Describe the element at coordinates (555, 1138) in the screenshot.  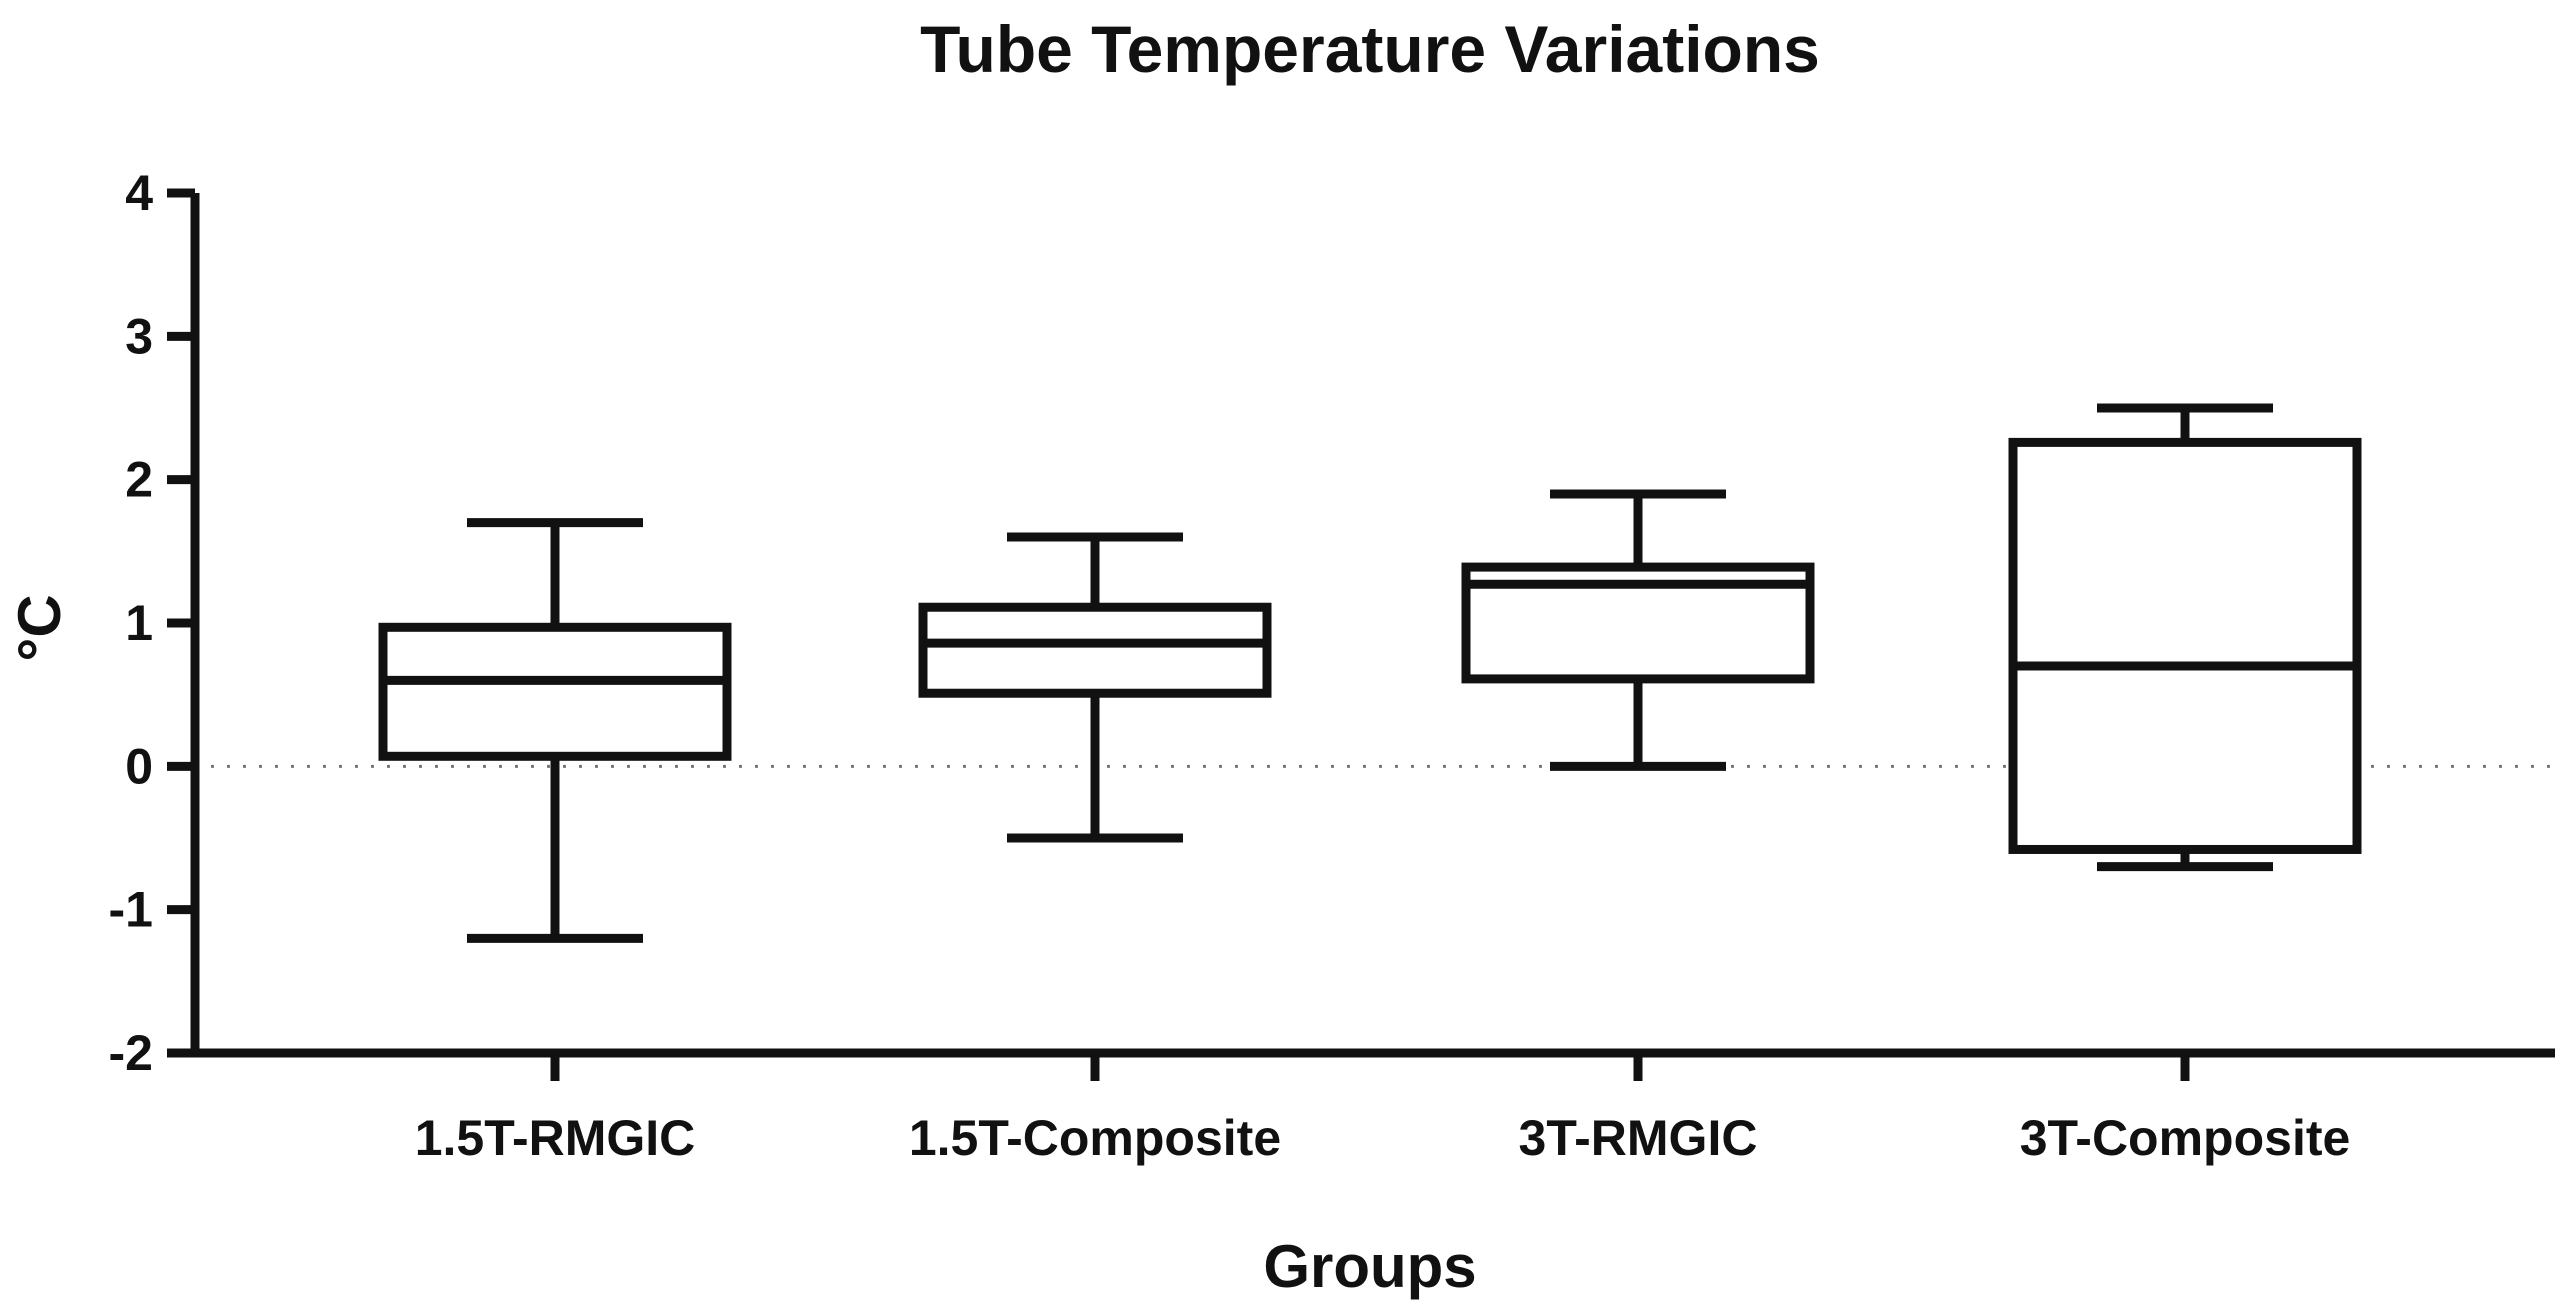
I see `x-tick-label: 1.5T-RMGIC` at that location.